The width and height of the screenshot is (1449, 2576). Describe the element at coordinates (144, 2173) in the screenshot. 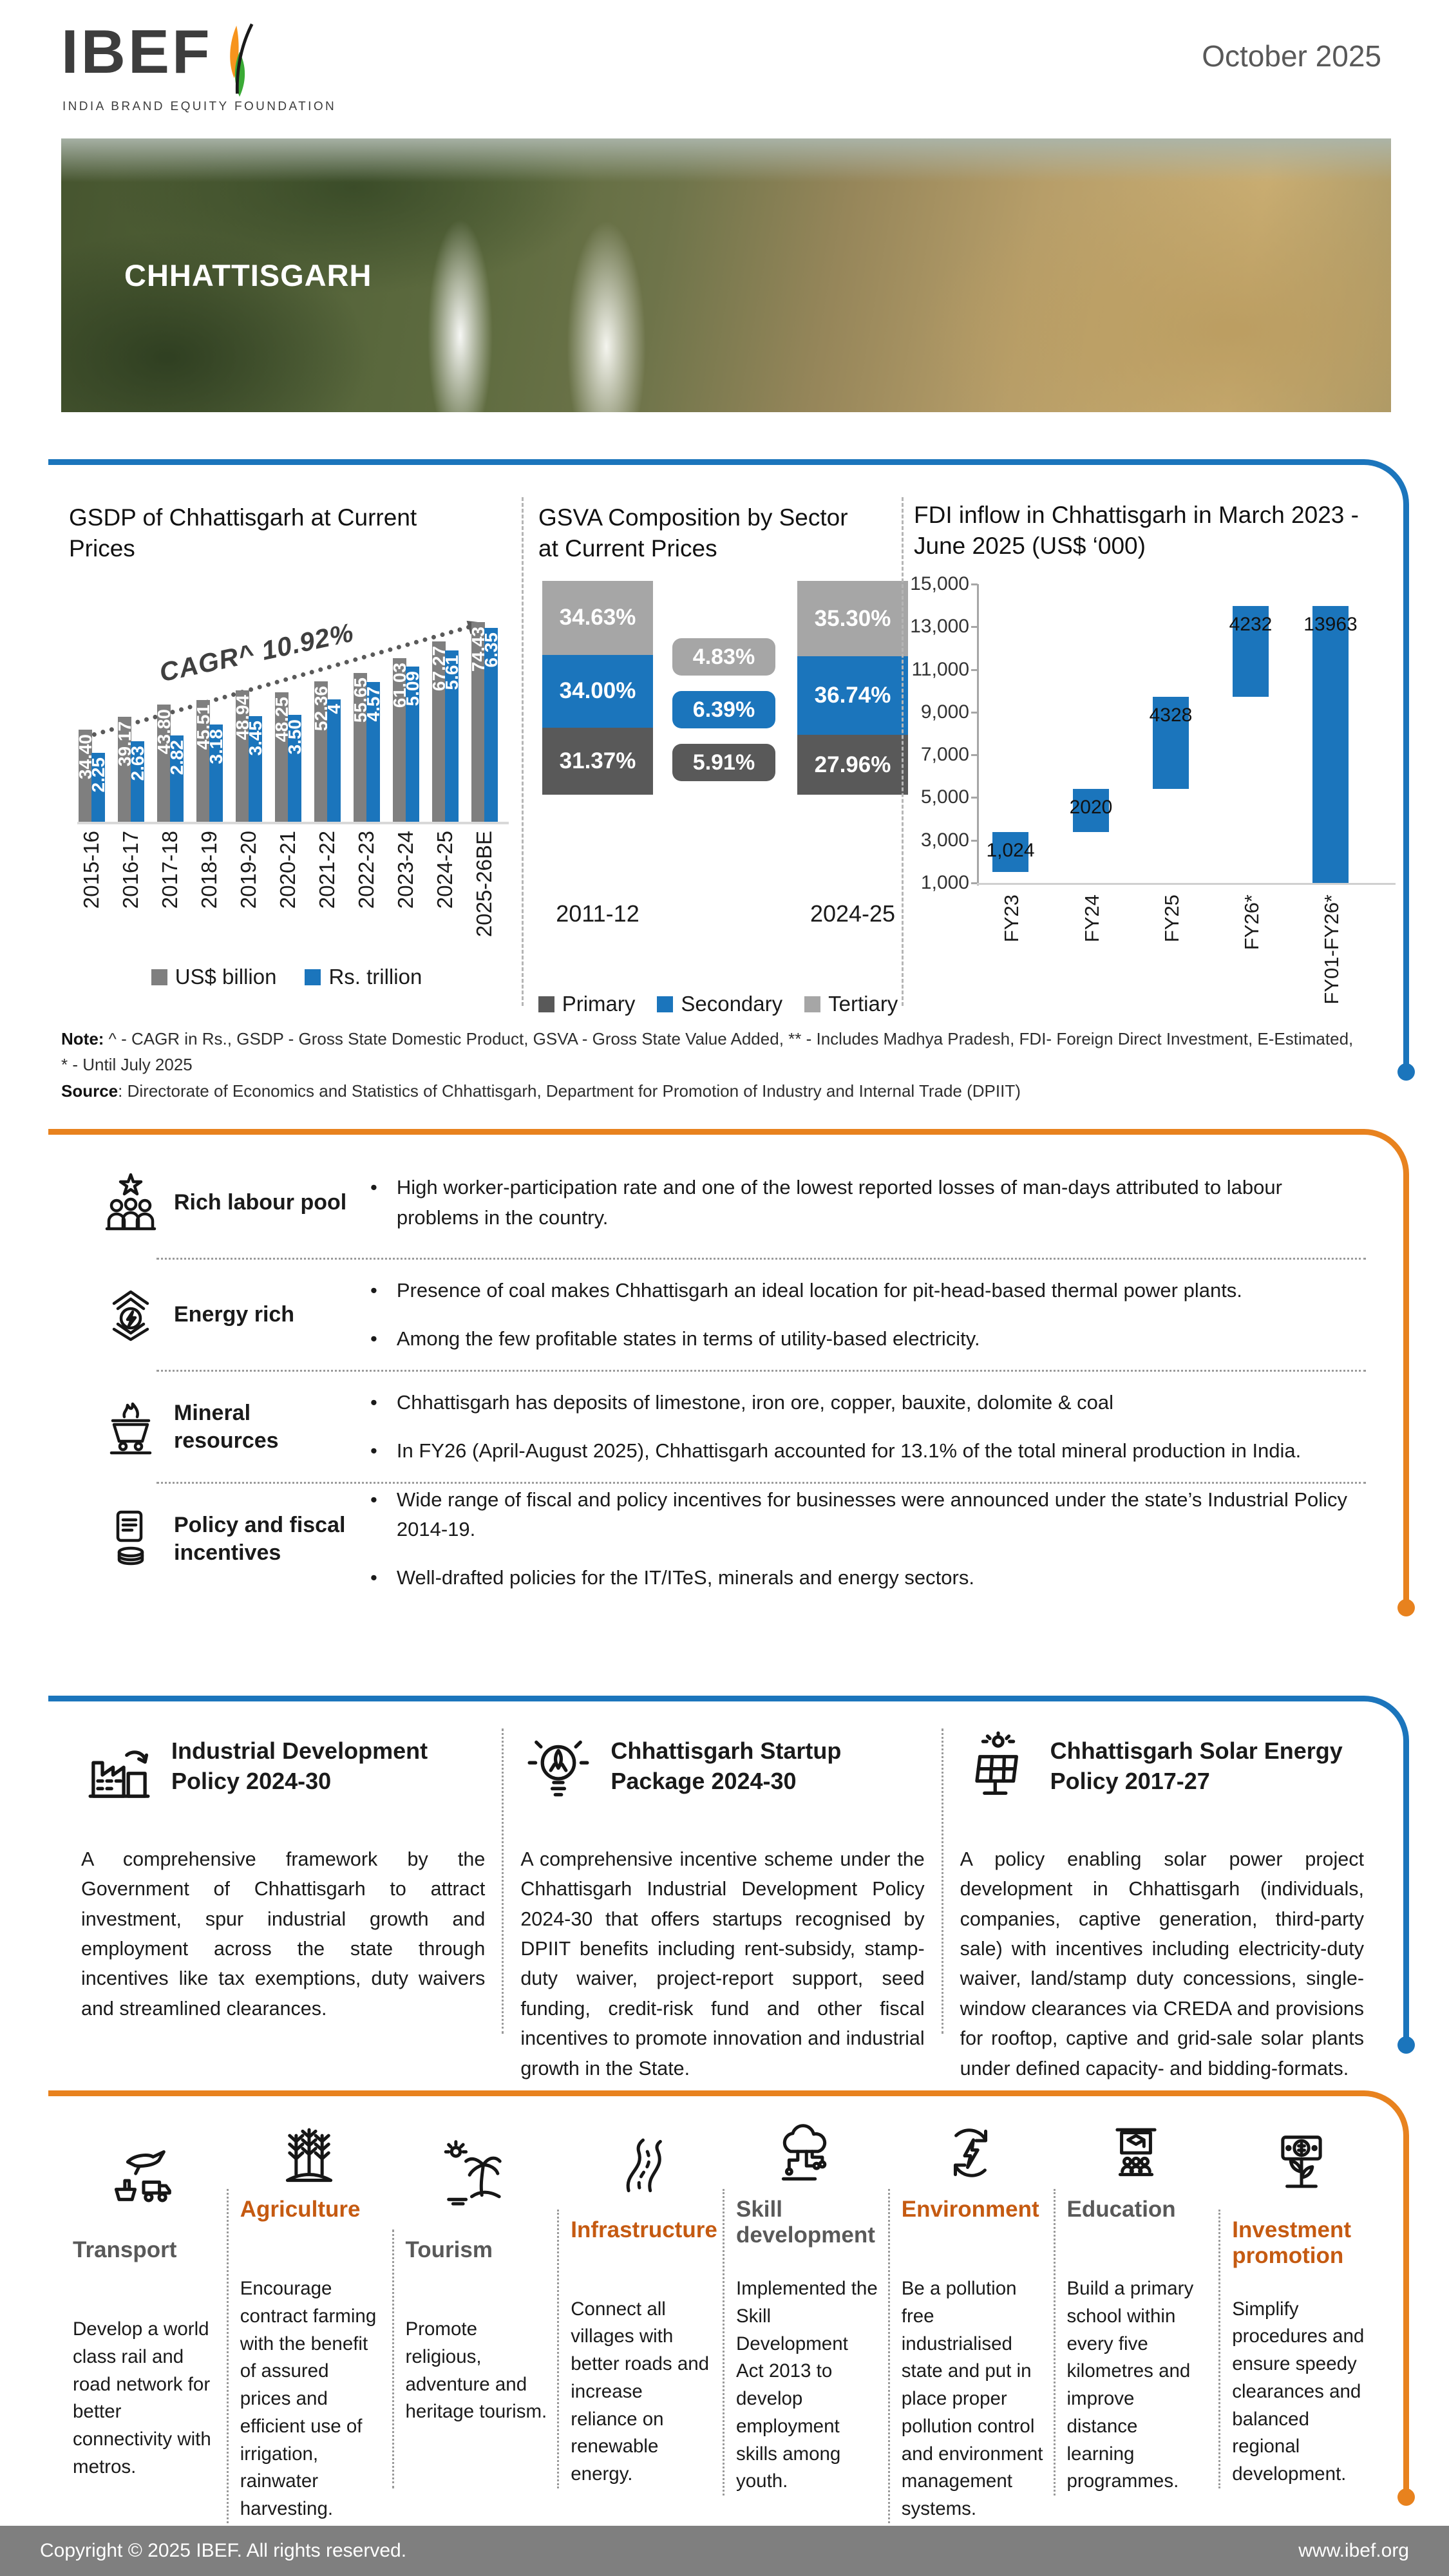

I see `transport-icon` at that location.